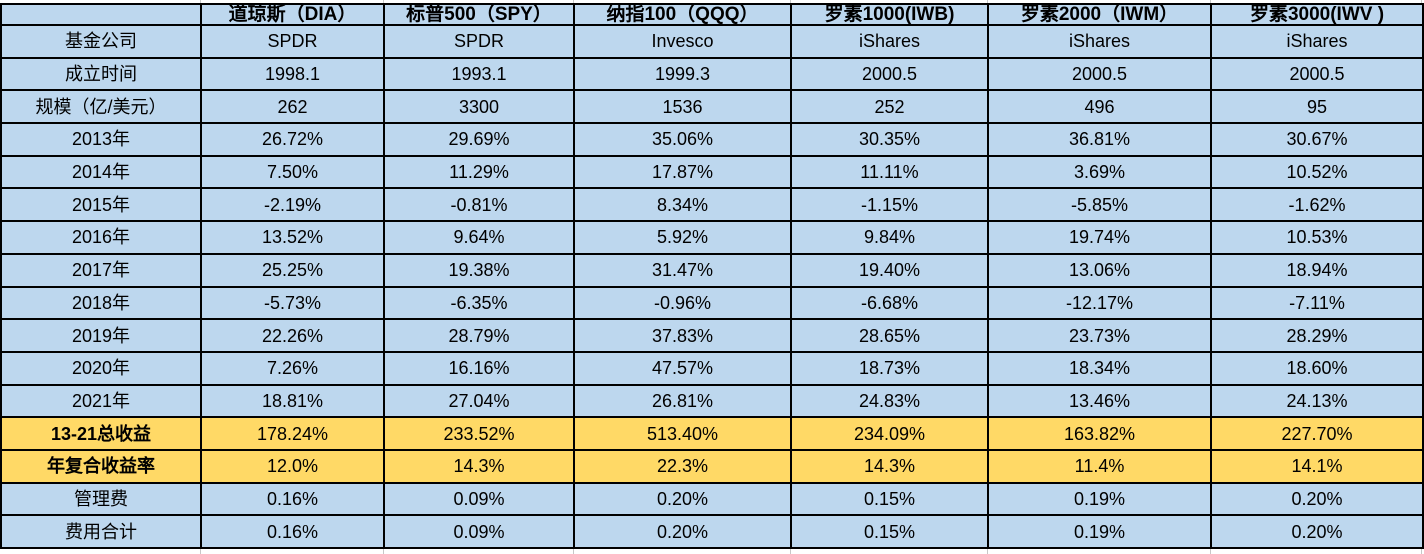 This screenshot has height=554, width=1424. Describe the element at coordinates (889, 172) in the screenshot. I see `cell: 11.11%` at that location.